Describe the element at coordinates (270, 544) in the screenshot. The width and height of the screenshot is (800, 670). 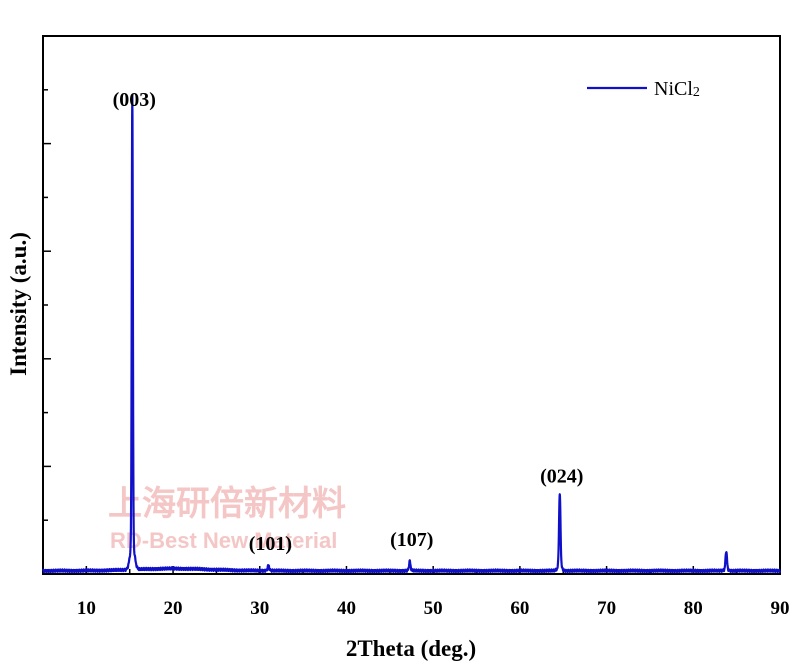
I see `peak-label: (101)` at that location.